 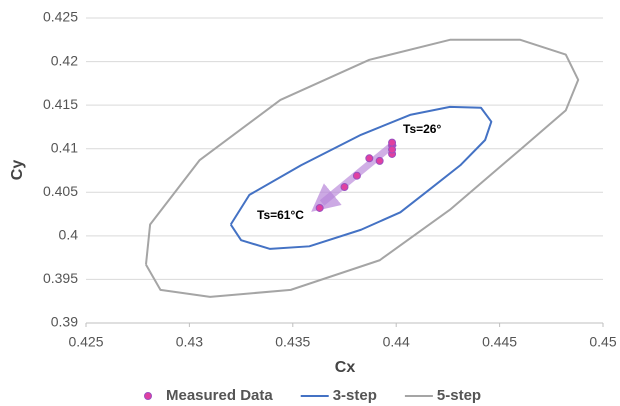 I want to click on y-tick-label: 0.425, so click(x=60, y=17).